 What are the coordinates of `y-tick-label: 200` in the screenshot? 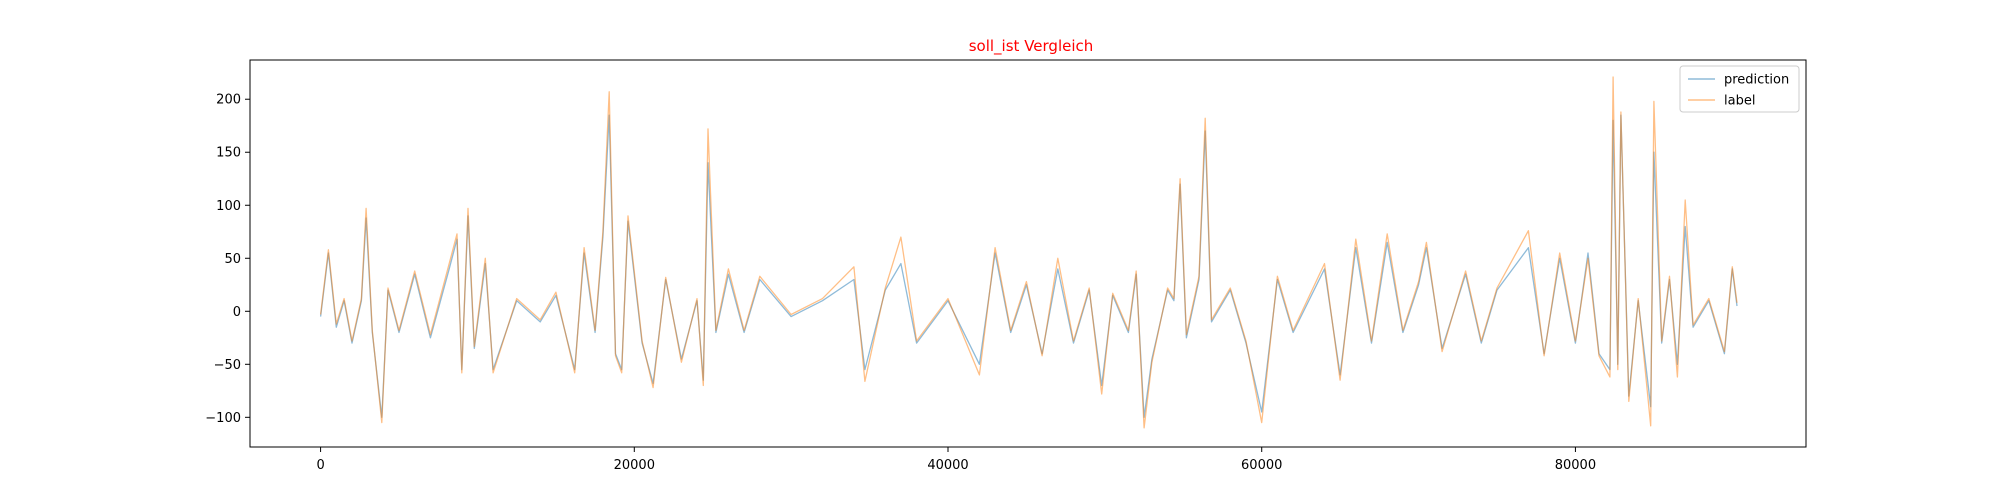 It's located at (228, 100).